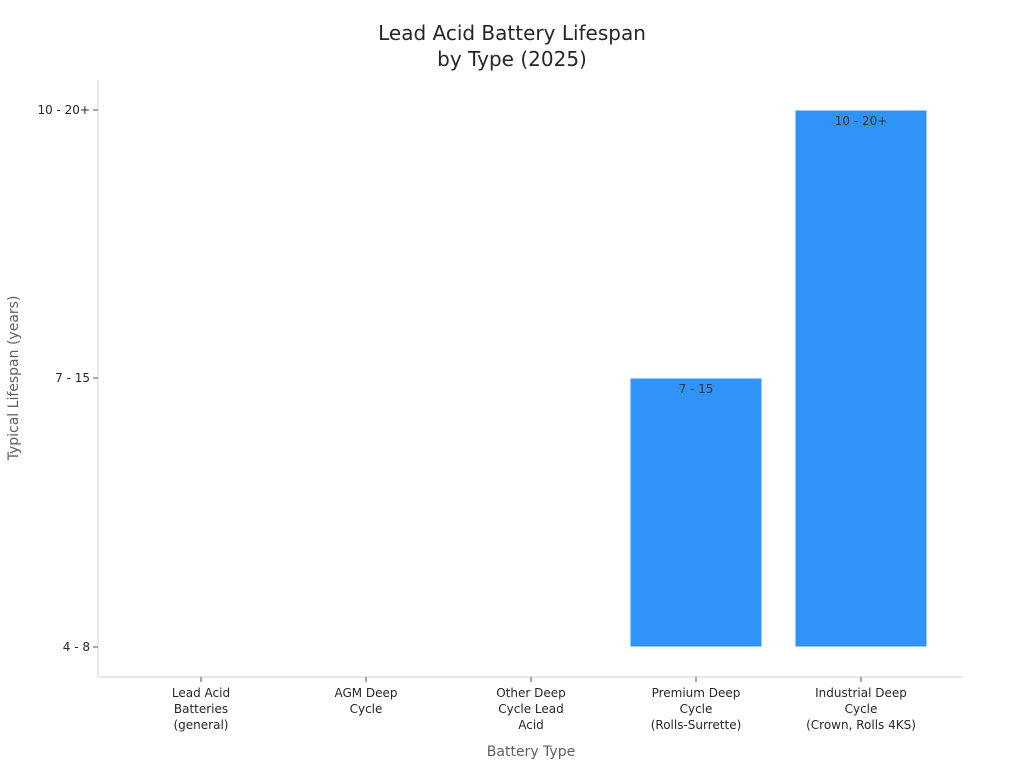  Describe the element at coordinates (14, 379) in the screenshot. I see `y-axis-title: Typical Lifespan (years)` at that location.